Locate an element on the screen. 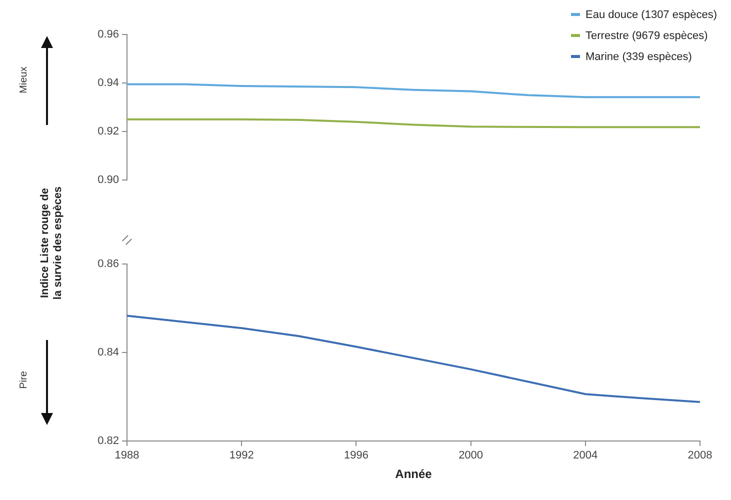 The height and width of the screenshot is (500, 731). y-axis-title: Indice Liste rouge de la survie des espèces is located at coordinates (52, 243).